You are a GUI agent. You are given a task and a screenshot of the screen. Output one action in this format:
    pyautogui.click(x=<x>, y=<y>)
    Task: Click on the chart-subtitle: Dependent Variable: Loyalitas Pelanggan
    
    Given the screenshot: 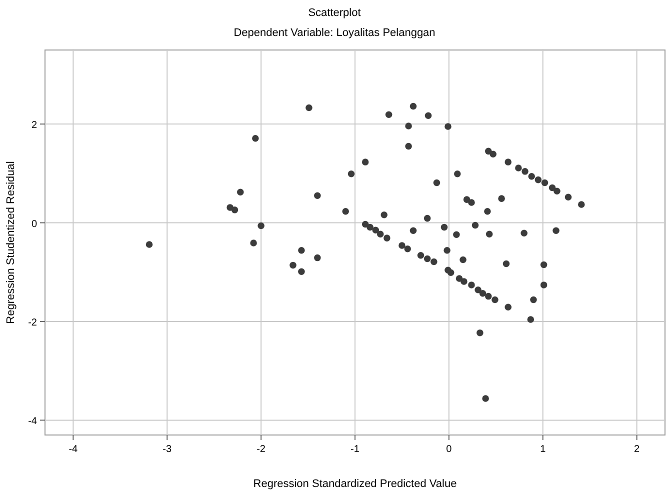 What is the action you would take?
    pyautogui.click(x=335, y=33)
    